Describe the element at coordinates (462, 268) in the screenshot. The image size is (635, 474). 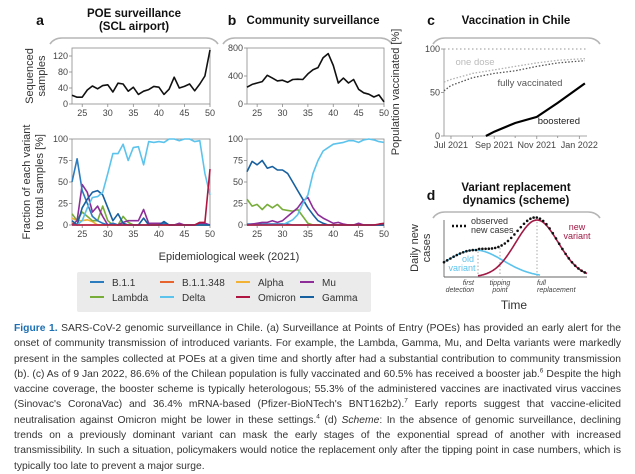
I see `old-variant-label: variant` at that location.